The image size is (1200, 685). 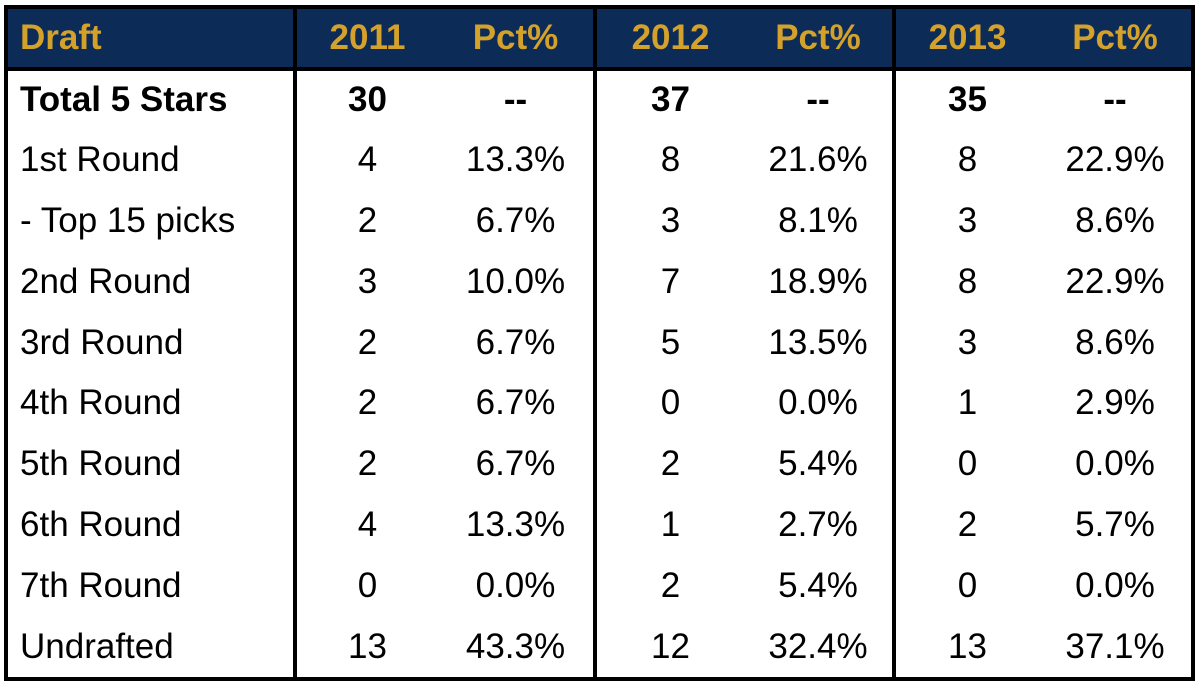 I want to click on table-row-3rd-round: 3rd Round 2 6.7% 5 13.5% 3 8.6%, so click(x=599, y=342).